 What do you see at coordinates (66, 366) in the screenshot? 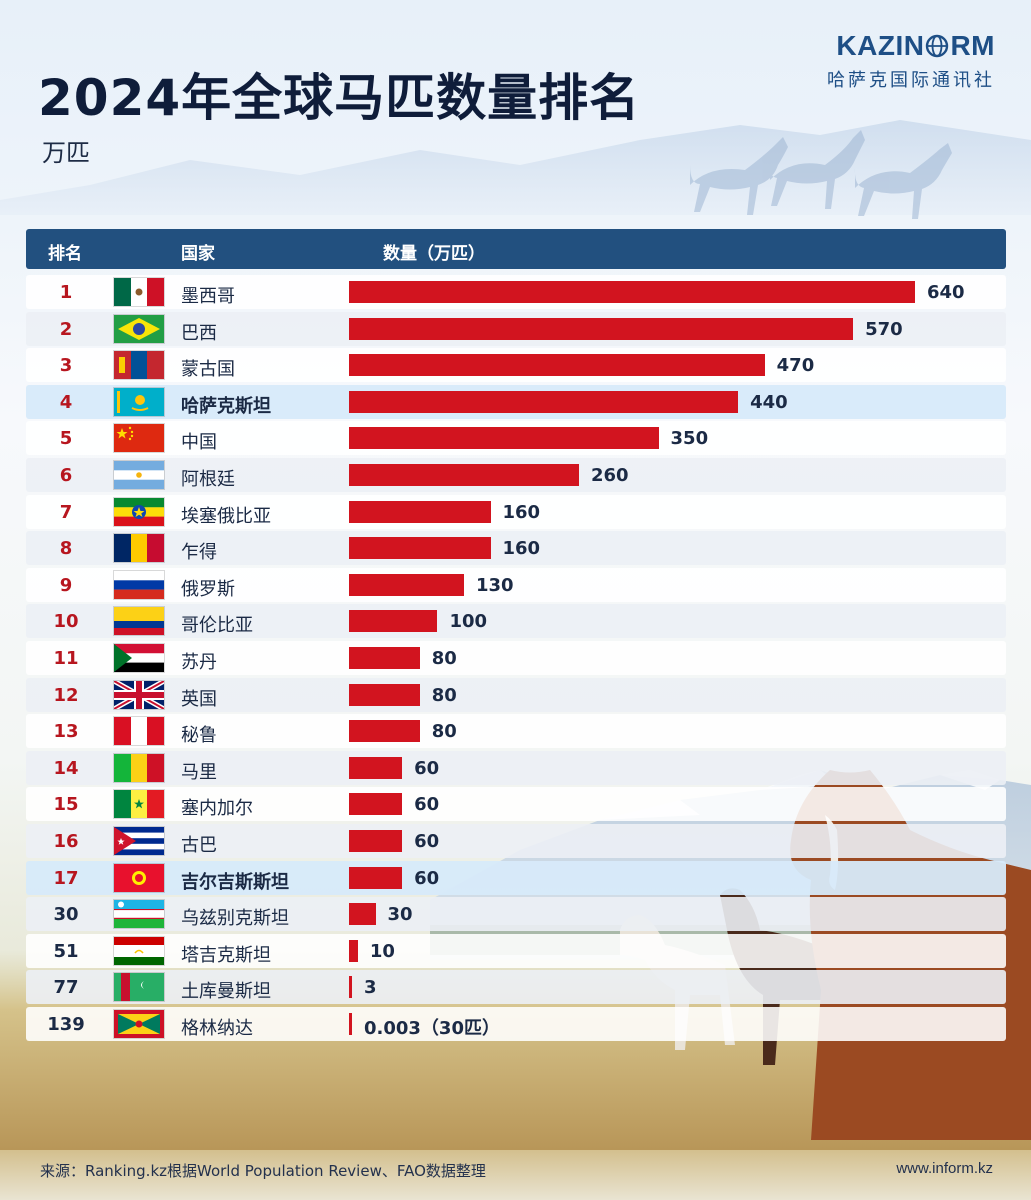
I see `rank-number: 3` at bounding box center [66, 366].